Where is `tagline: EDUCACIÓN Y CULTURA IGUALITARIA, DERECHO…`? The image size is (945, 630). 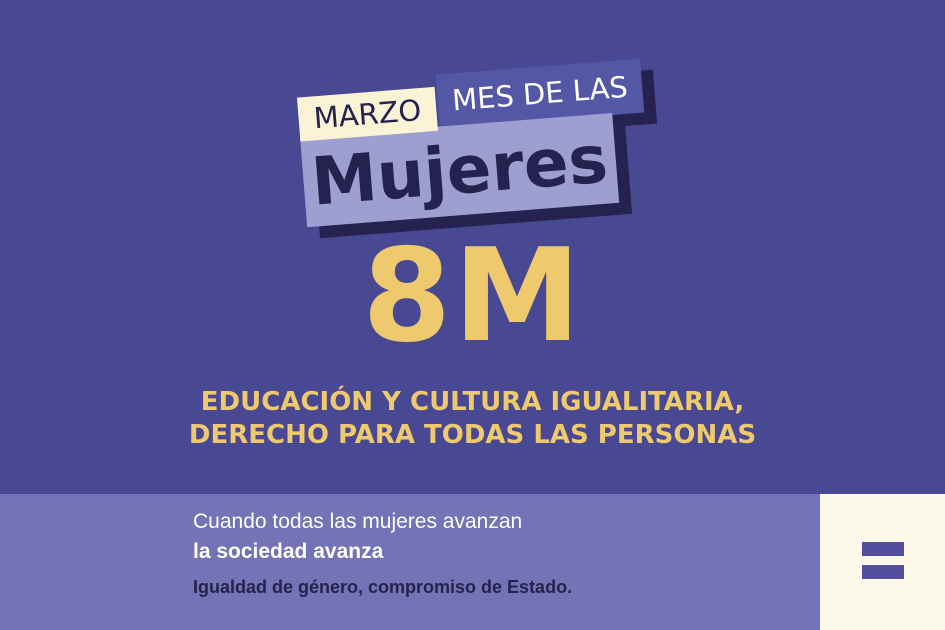
tagline: EDUCACIÓN Y CULTURA IGUALITARIA, DERECHO… is located at coordinates (472, 419).